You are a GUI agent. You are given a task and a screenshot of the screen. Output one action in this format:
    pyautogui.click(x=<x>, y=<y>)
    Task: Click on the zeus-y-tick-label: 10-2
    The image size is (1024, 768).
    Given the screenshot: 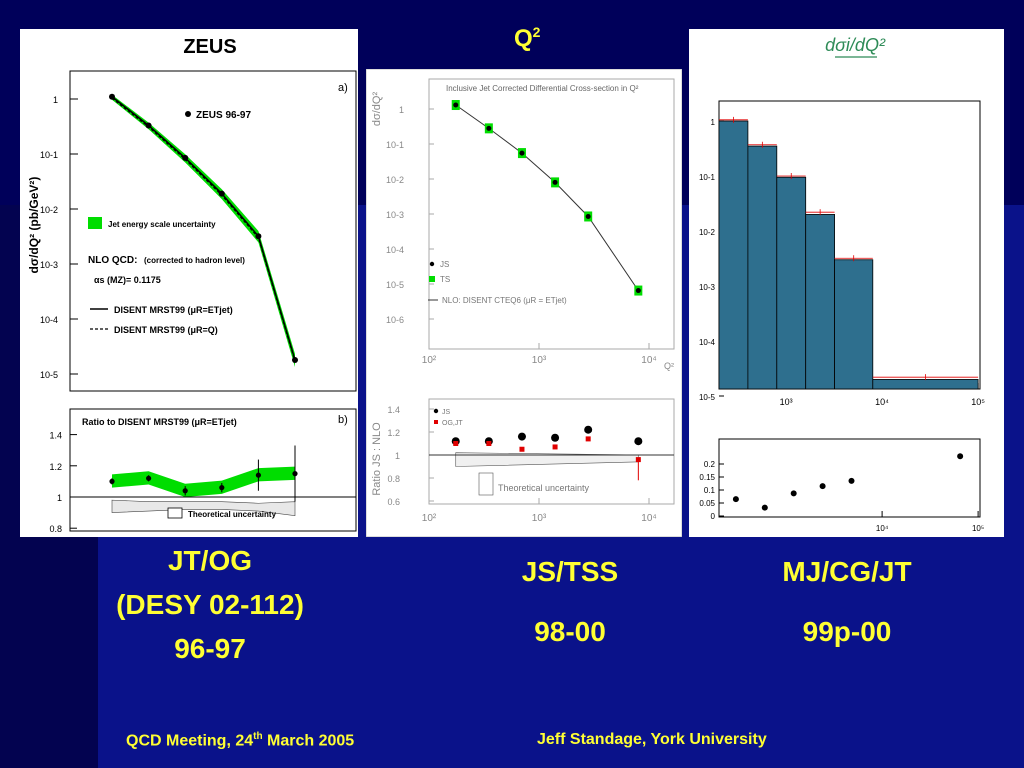 What is the action you would take?
    pyautogui.click(x=49, y=210)
    